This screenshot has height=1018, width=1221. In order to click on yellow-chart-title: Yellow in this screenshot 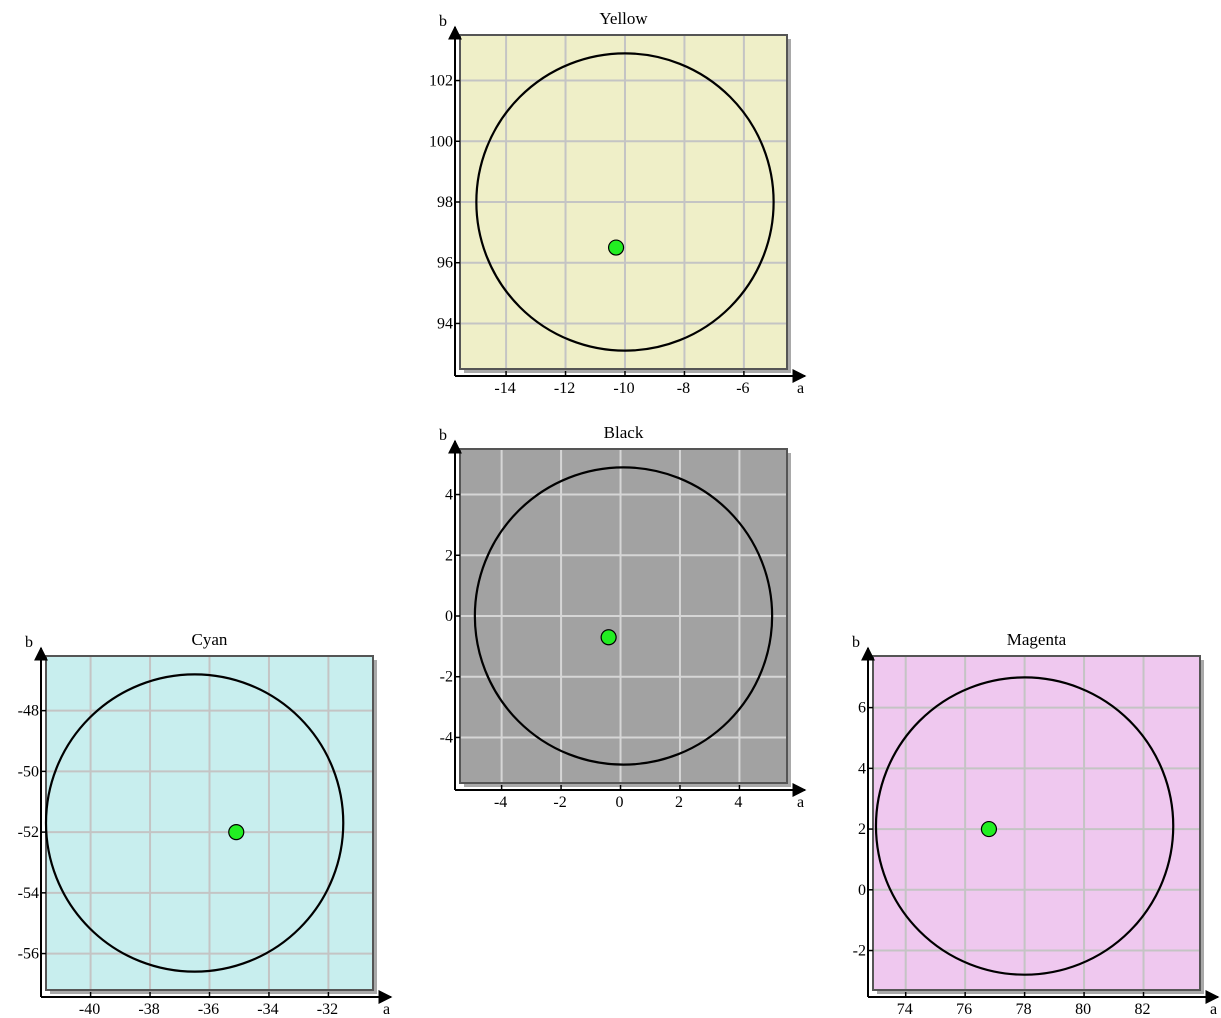, I will do `click(623, 18)`.